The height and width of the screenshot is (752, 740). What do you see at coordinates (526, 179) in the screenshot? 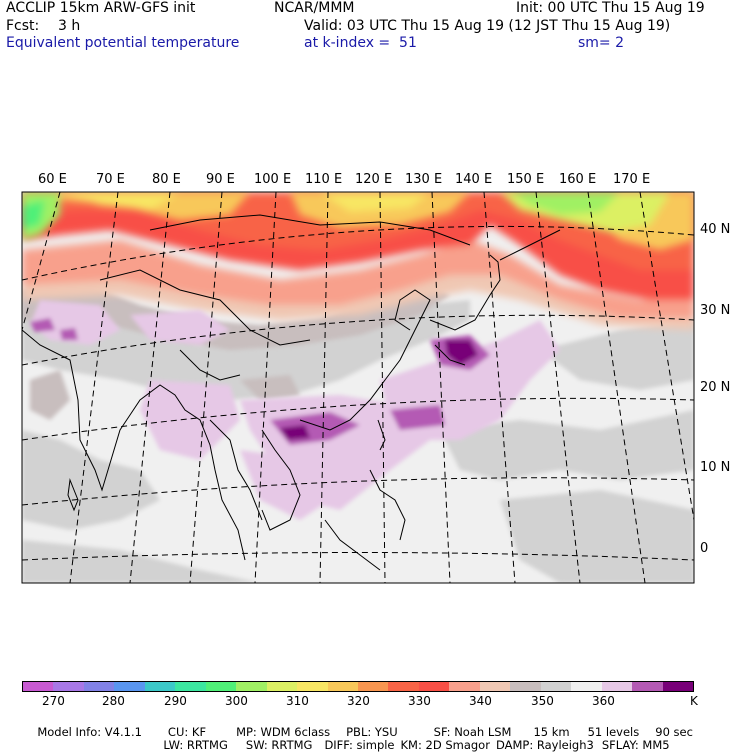
I see `lon-label: 150 E` at bounding box center [526, 179].